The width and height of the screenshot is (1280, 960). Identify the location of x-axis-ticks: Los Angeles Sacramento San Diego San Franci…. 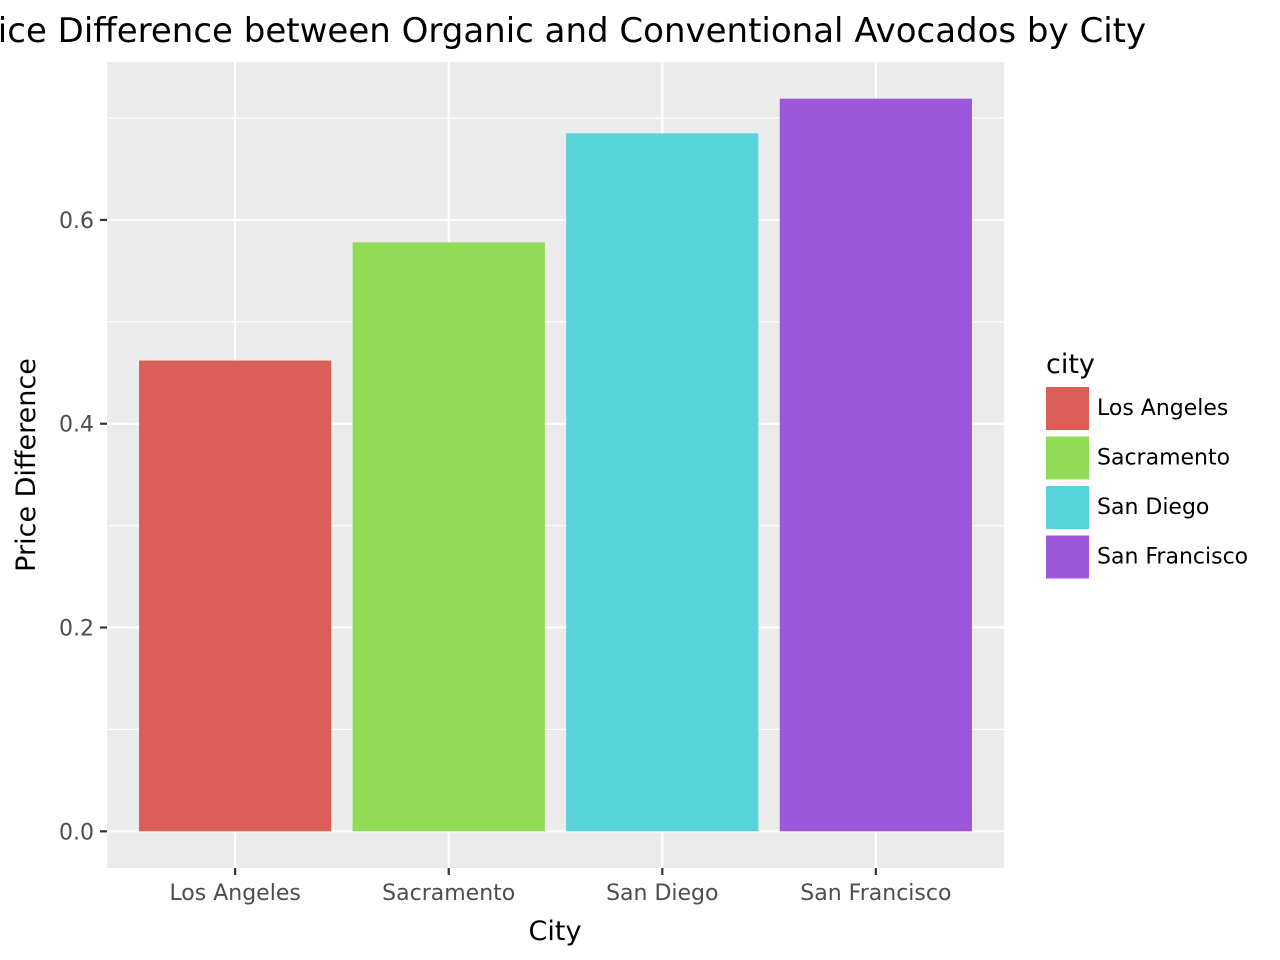
(560, 887).